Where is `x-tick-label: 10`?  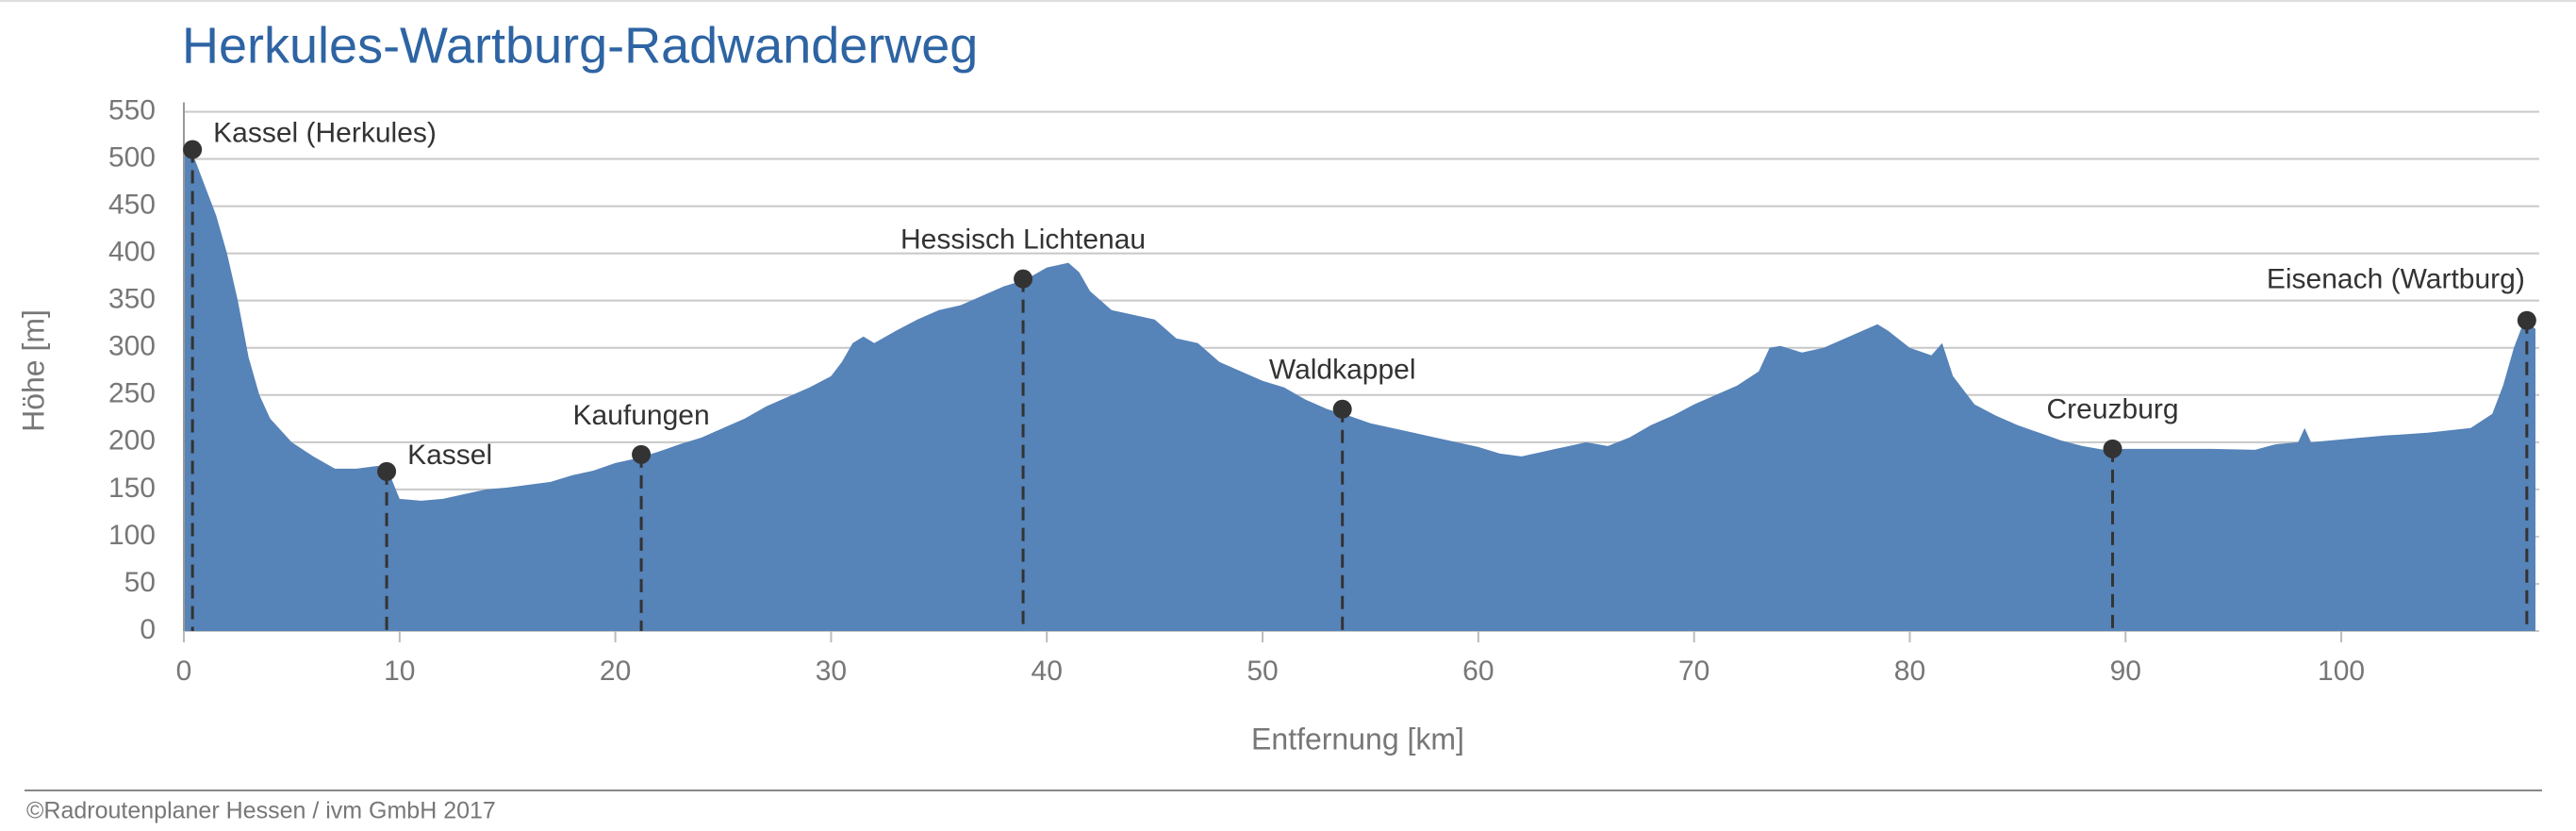
x-tick-label: 10 is located at coordinates (399, 671).